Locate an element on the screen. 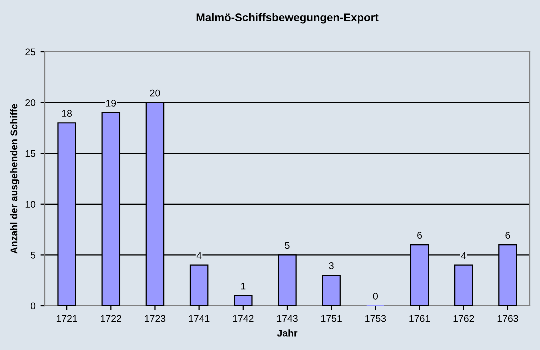 The image size is (540, 350). x-tick-label: 1762 is located at coordinates (464, 318).